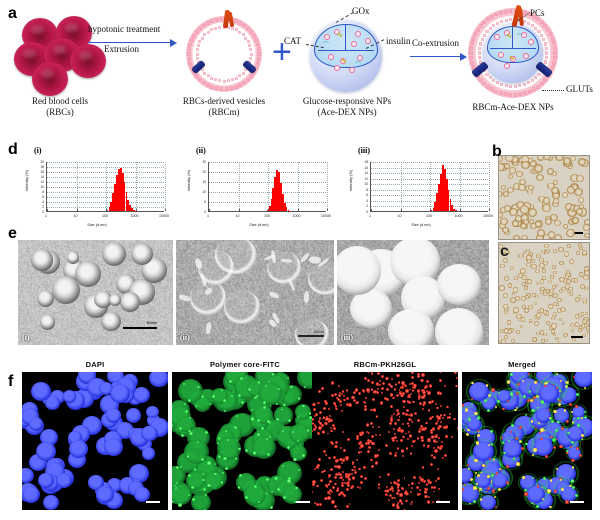 The height and width of the screenshot is (520, 600). I want to click on confocal-dapi-scalebar, so click(153, 502).